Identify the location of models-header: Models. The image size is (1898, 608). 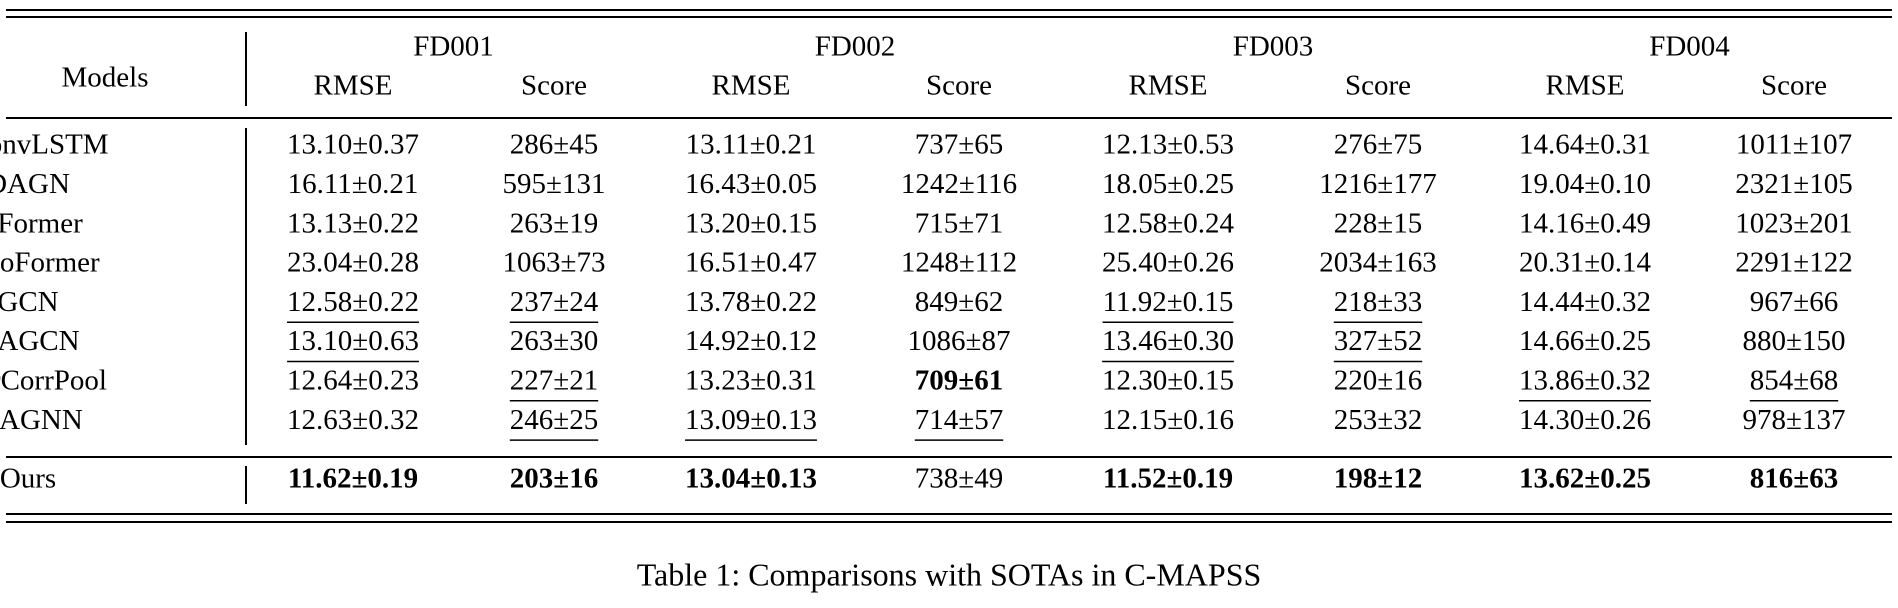
(105, 78).